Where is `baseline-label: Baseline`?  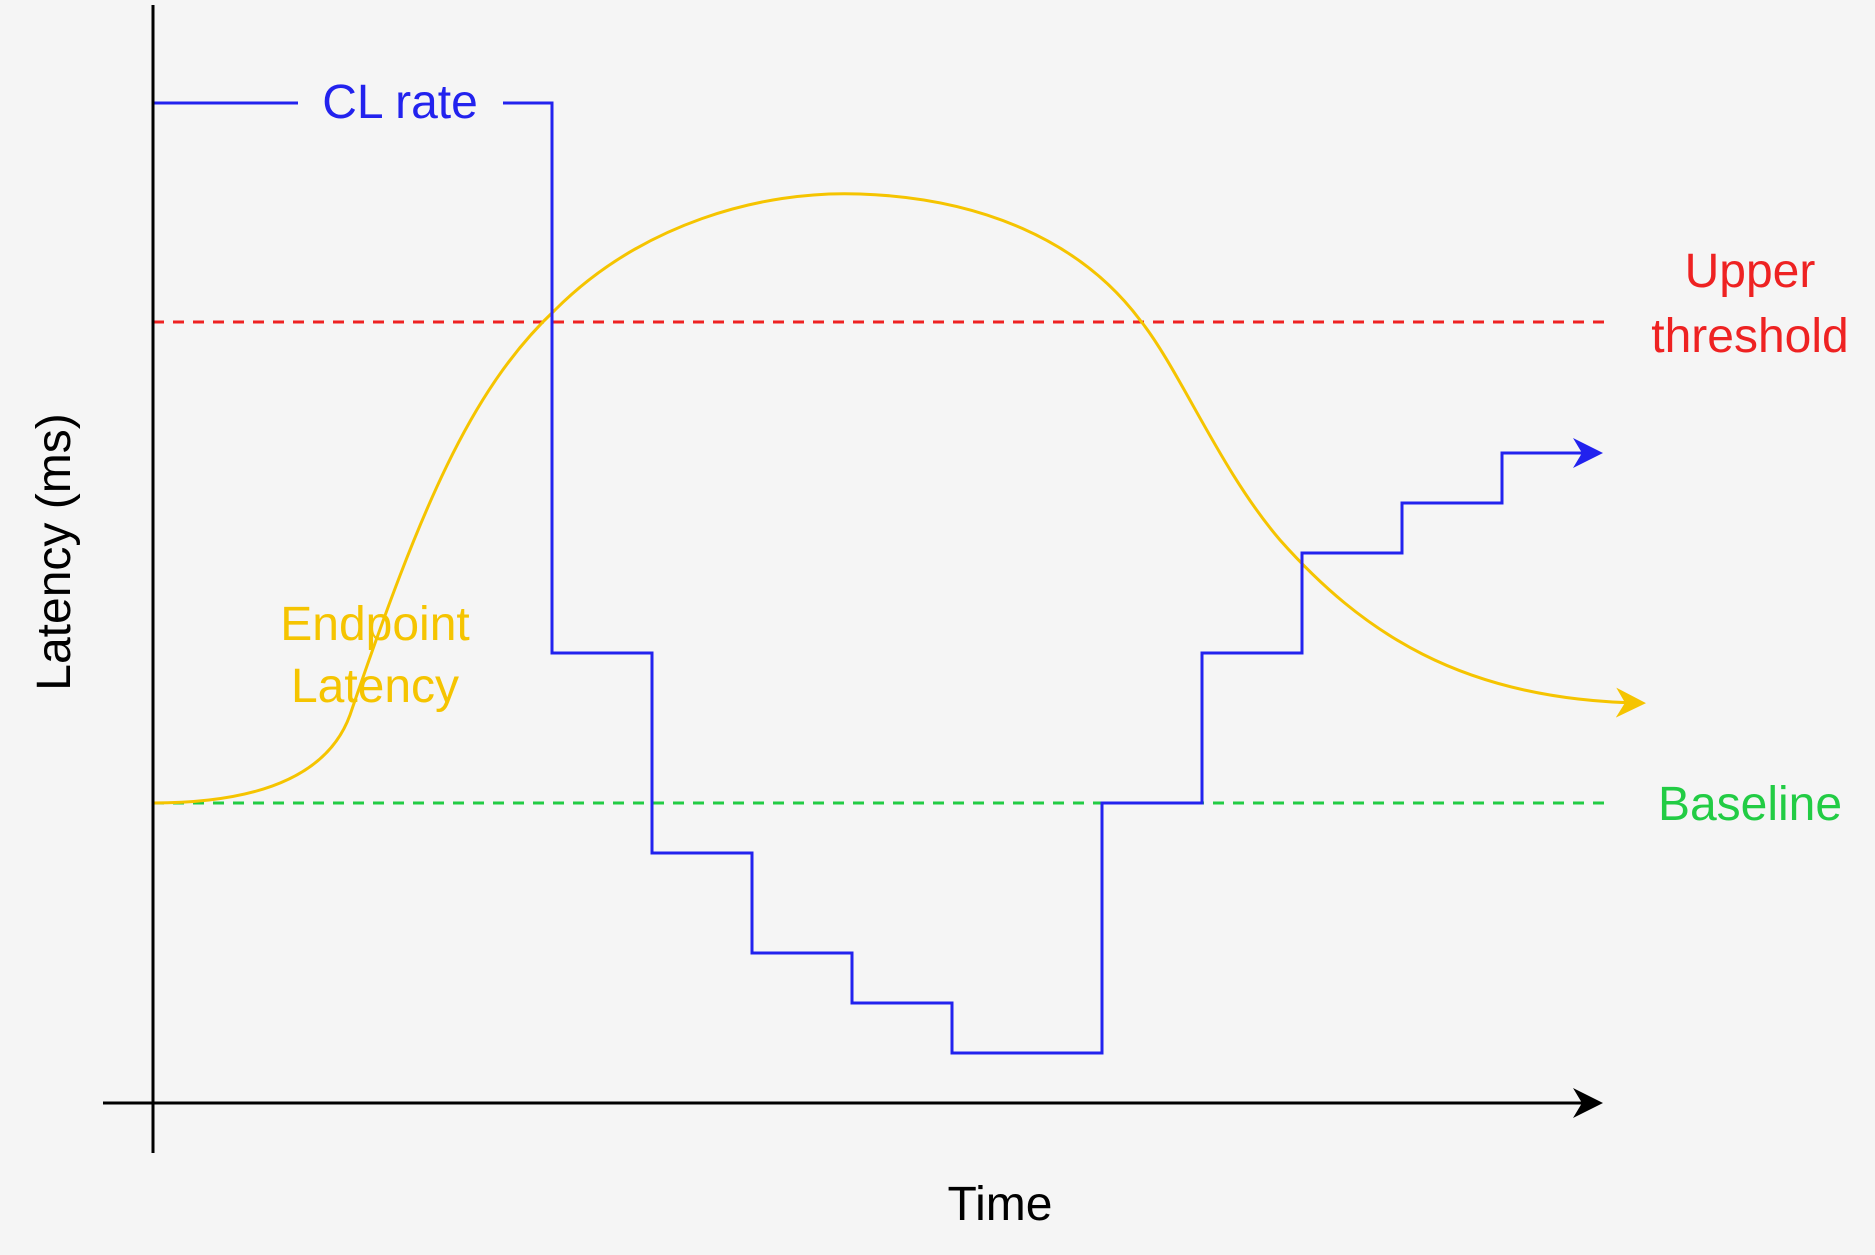 baseline-label: Baseline is located at coordinates (1750, 804).